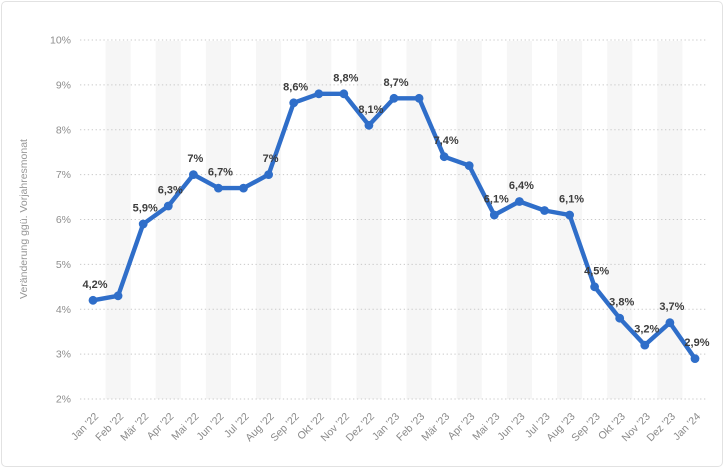 This screenshot has width=724, height=468. What do you see at coordinates (395, 83) in the screenshot?
I see `data-point-label: 8,7%` at bounding box center [395, 83].